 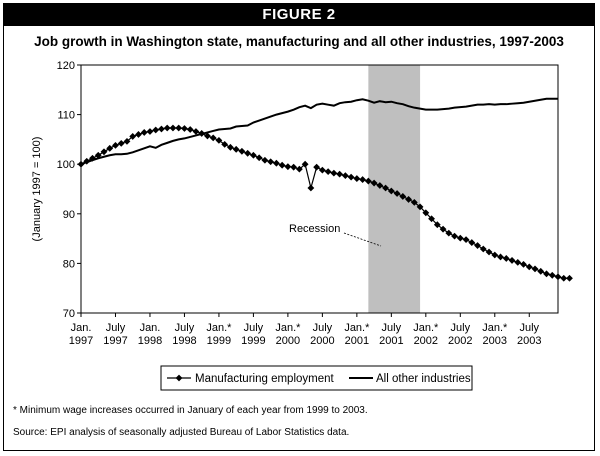 I want to click on y-axis-label: (January 1997 = 100), so click(x=37, y=189).